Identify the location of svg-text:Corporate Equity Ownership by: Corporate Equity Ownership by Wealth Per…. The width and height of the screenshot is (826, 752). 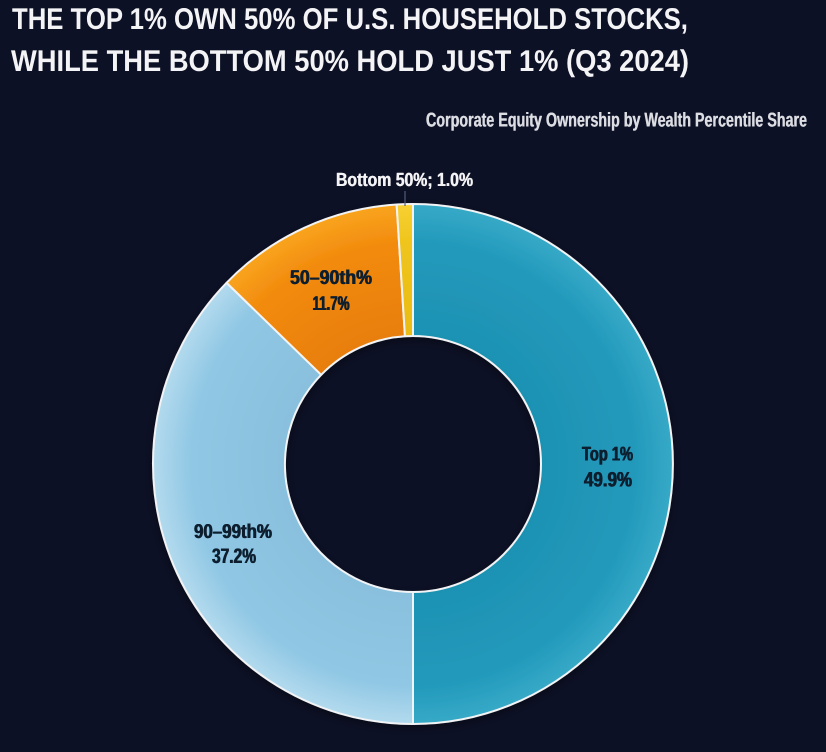
(616, 121).